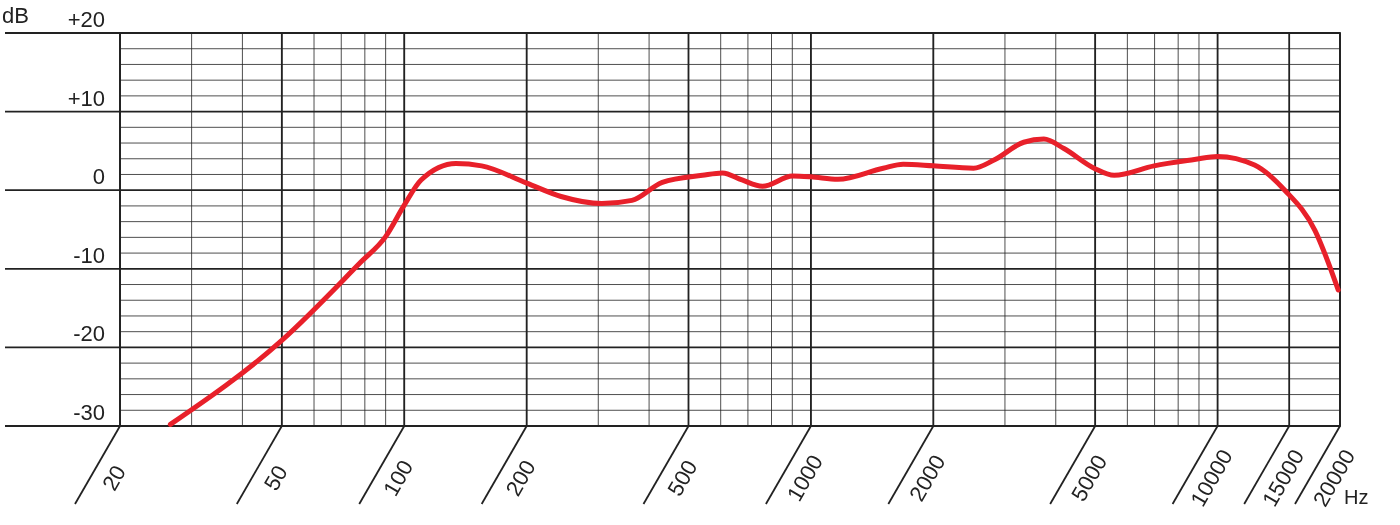 This screenshot has width=1400, height=525. What do you see at coordinates (89, 412) in the screenshot?
I see `y-tick-label: -30` at bounding box center [89, 412].